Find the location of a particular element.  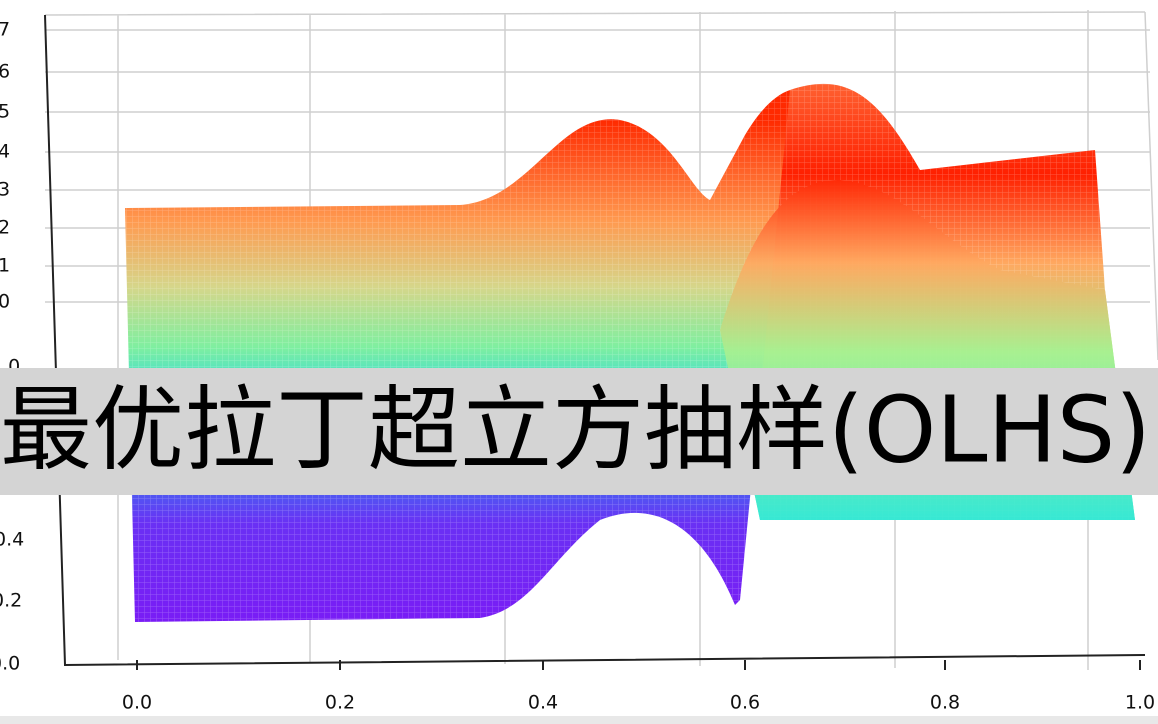

x-tick-label: 0.0 is located at coordinates (137, 703).